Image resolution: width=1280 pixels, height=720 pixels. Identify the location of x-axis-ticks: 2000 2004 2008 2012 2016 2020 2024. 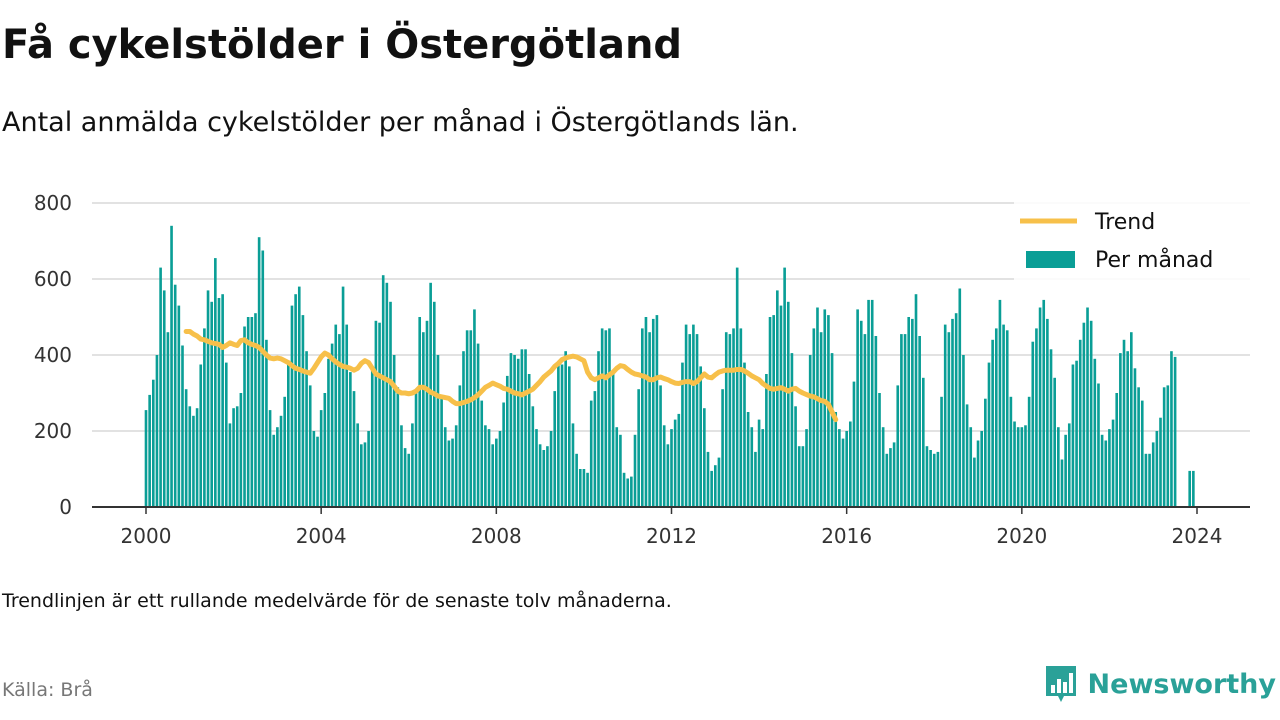
(671, 527).